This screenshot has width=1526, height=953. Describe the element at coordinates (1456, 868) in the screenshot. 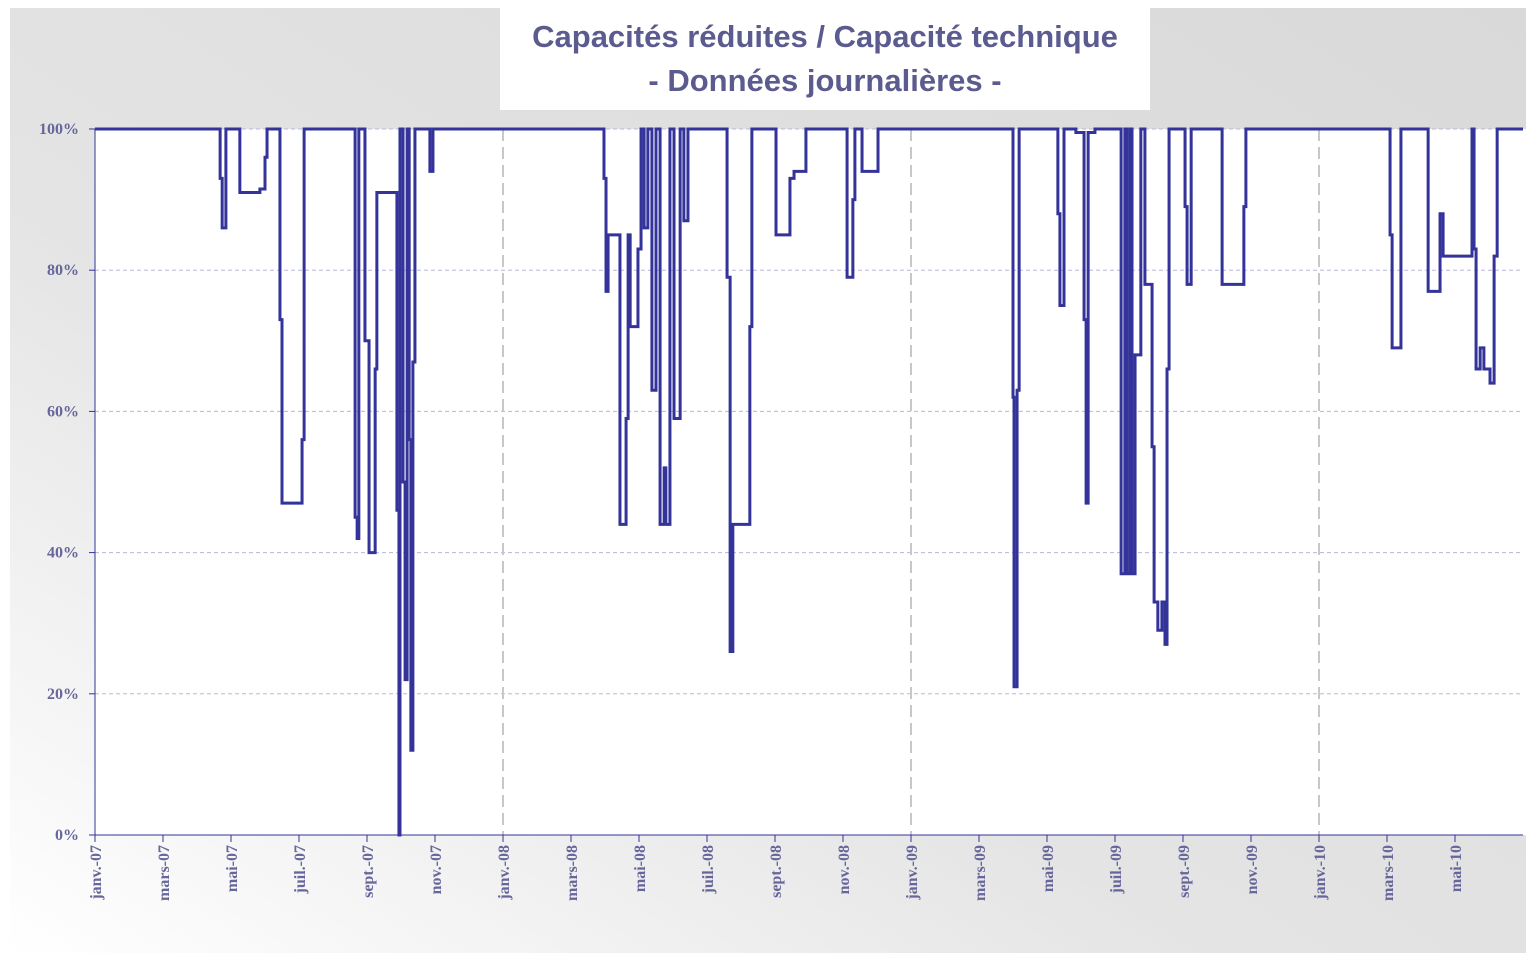

I see `x-tick-label: mai-10` at that location.